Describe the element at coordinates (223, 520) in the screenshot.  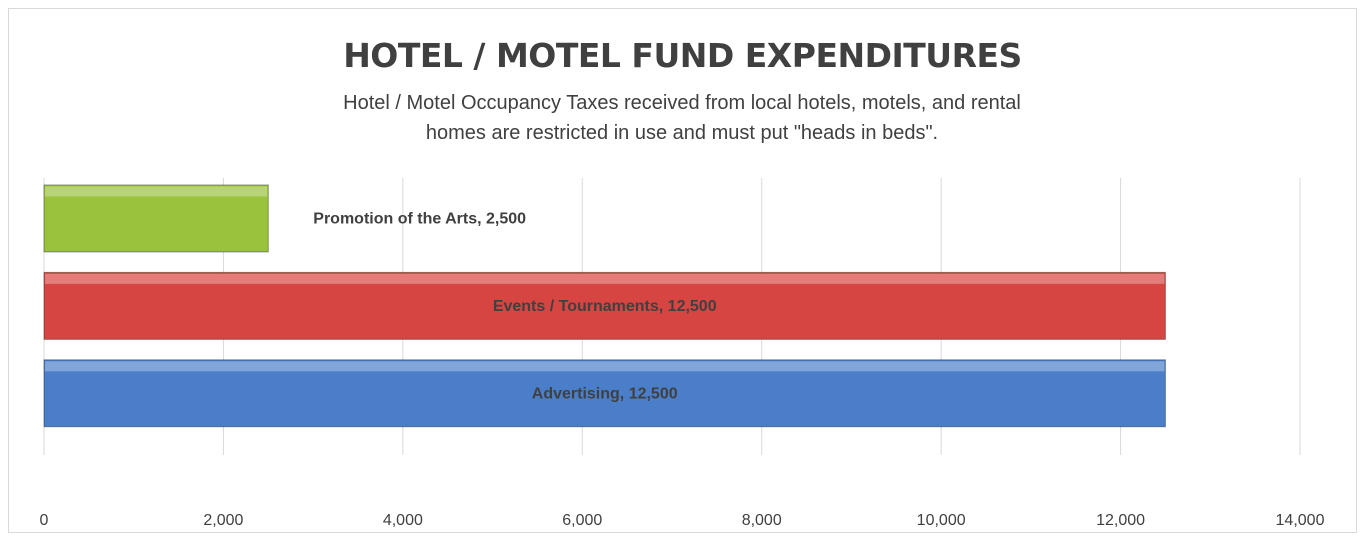
I see `x-tick-label: 2,000` at that location.